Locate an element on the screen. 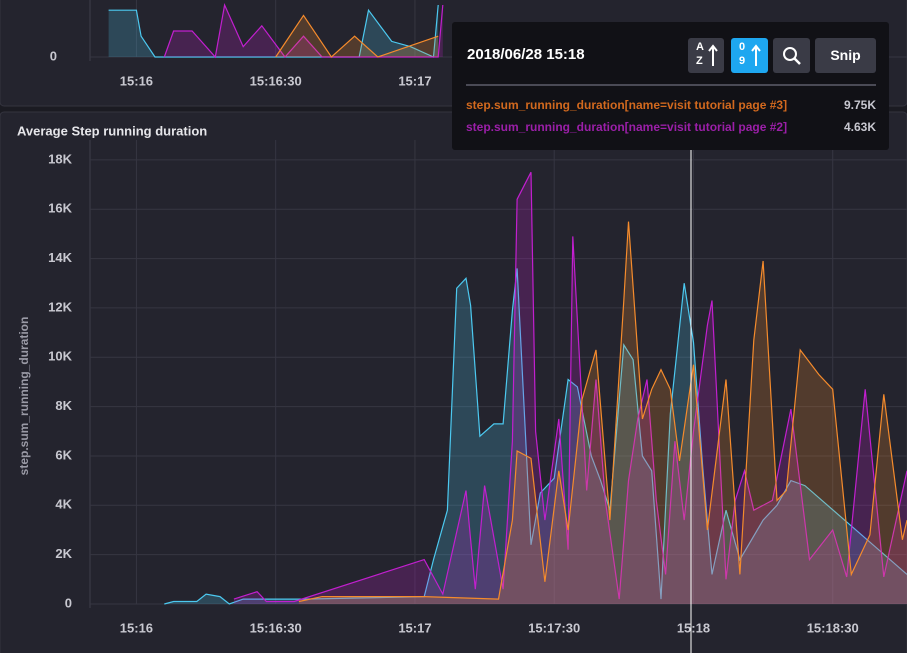 This screenshot has height=653, width=907. y-axis-label: step.sum_running_duration is located at coordinates (24, 396).